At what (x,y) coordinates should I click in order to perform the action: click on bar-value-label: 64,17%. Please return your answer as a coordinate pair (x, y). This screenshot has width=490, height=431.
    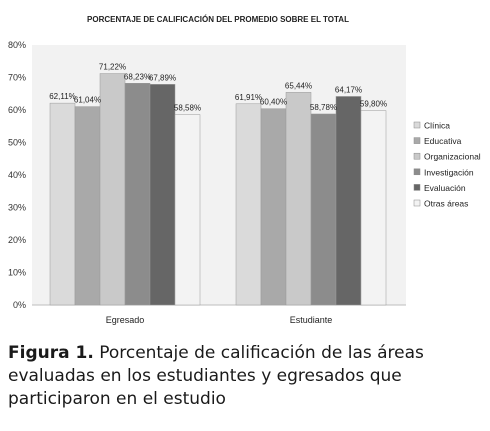
    Looking at the image, I should click on (348, 89).